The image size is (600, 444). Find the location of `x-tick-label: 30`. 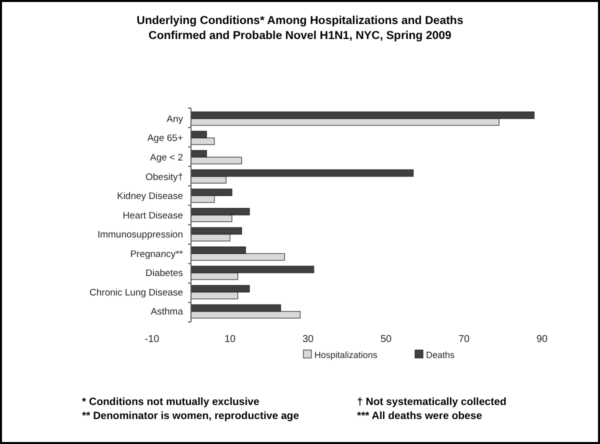

x-tick-label: 30 is located at coordinates (308, 339).